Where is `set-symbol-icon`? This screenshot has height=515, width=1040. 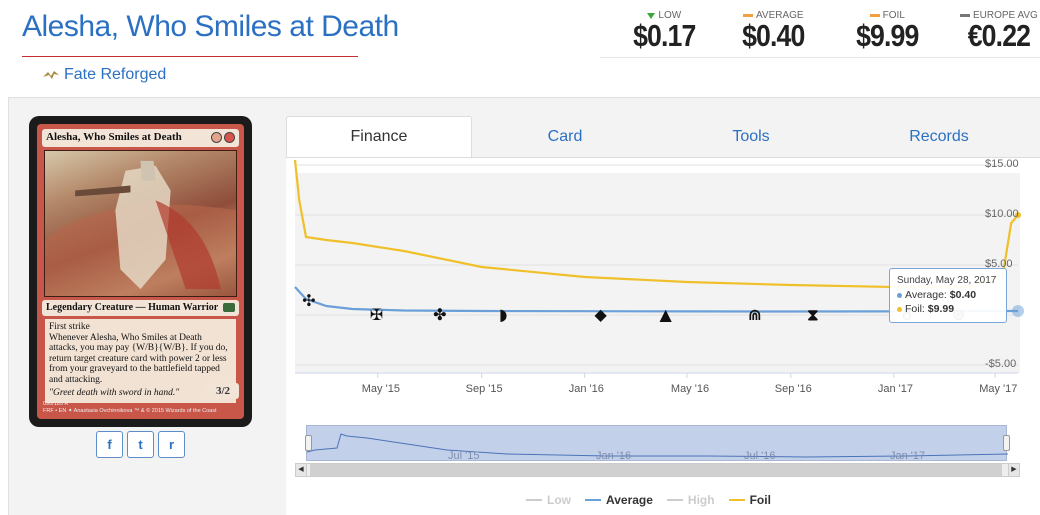 set-symbol-icon is located at coordinates (51, 75).